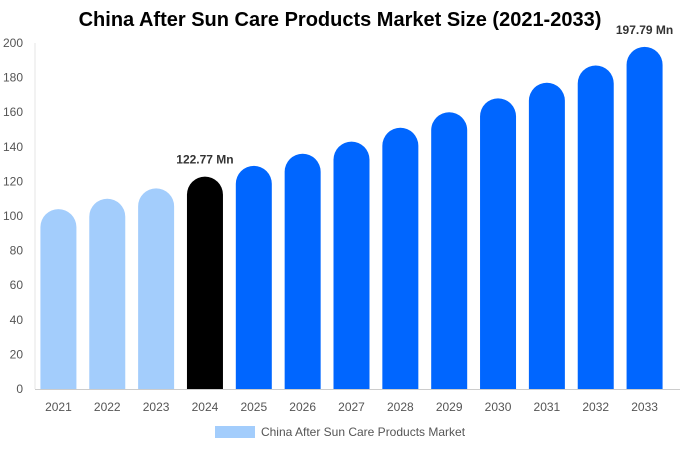 The width and height of the screenshot is (680, 450). What do you see at coordinates (400, 258) in the screenshot?
I see `bar-2028` at bounding box center [400, 258].